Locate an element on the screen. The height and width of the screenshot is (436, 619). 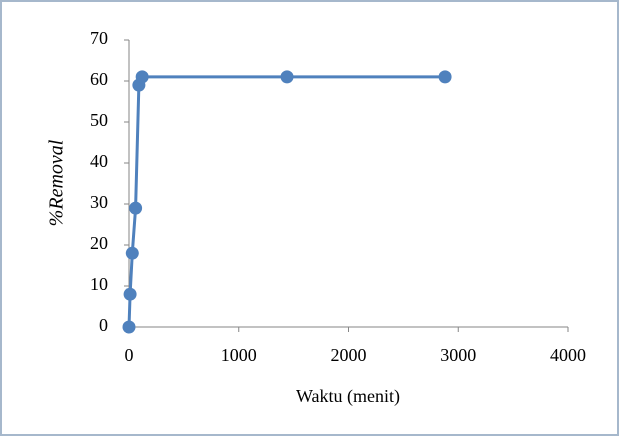
x-tick-label: 2000 is located at coordinates (349, 355).